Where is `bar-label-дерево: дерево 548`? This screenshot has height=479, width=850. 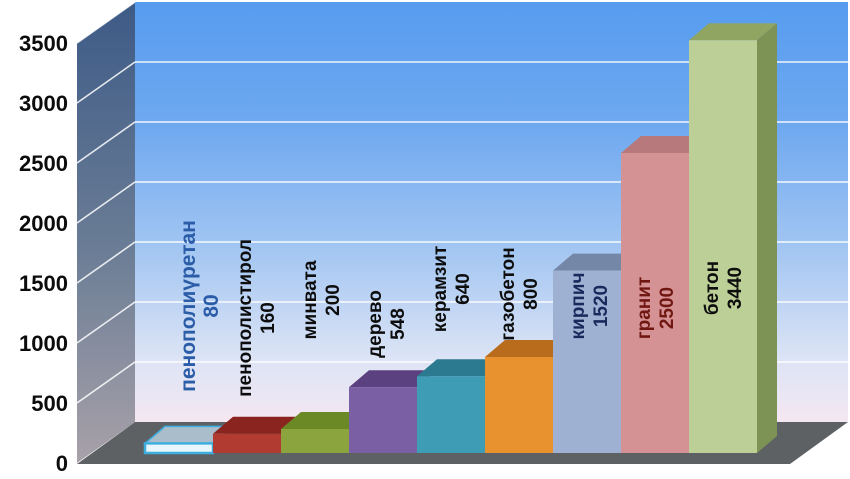
bar-label-дерево: дерево 548 is located at coordinates (387, 324).